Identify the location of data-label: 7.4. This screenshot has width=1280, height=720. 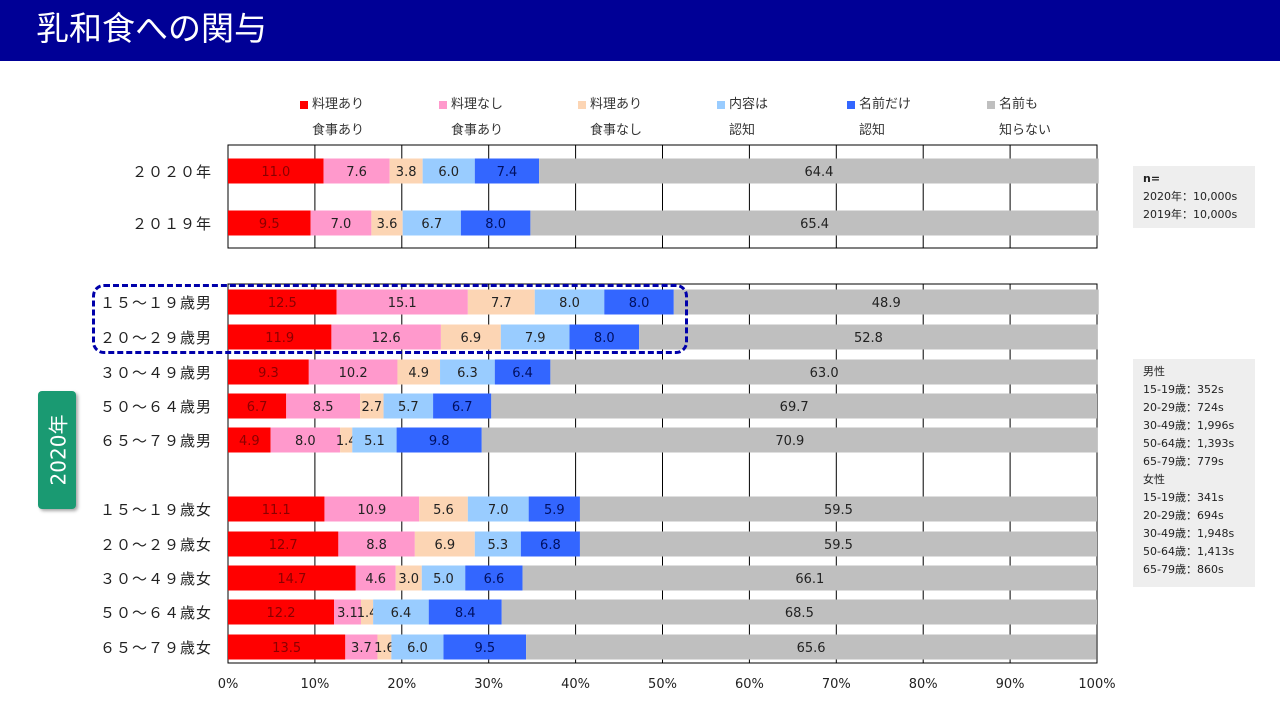
(507, 172).